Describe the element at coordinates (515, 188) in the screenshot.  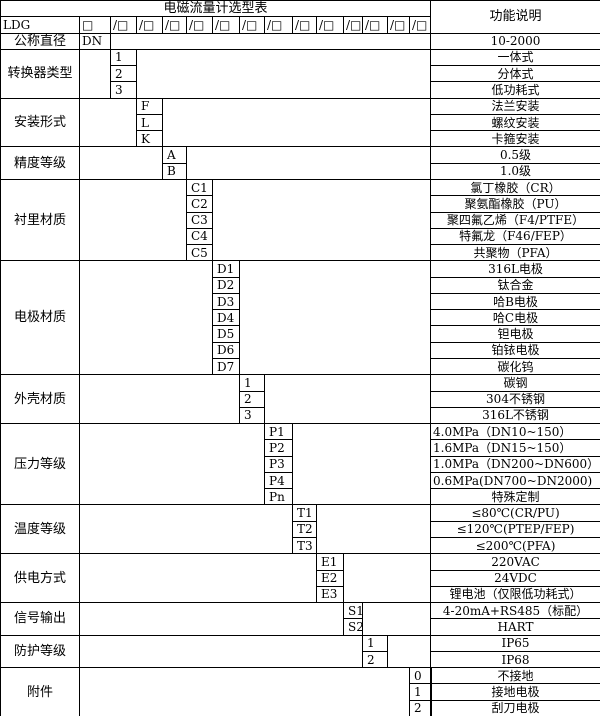
I see `function-cell: 氯丁橡胶（CR）` at that location.